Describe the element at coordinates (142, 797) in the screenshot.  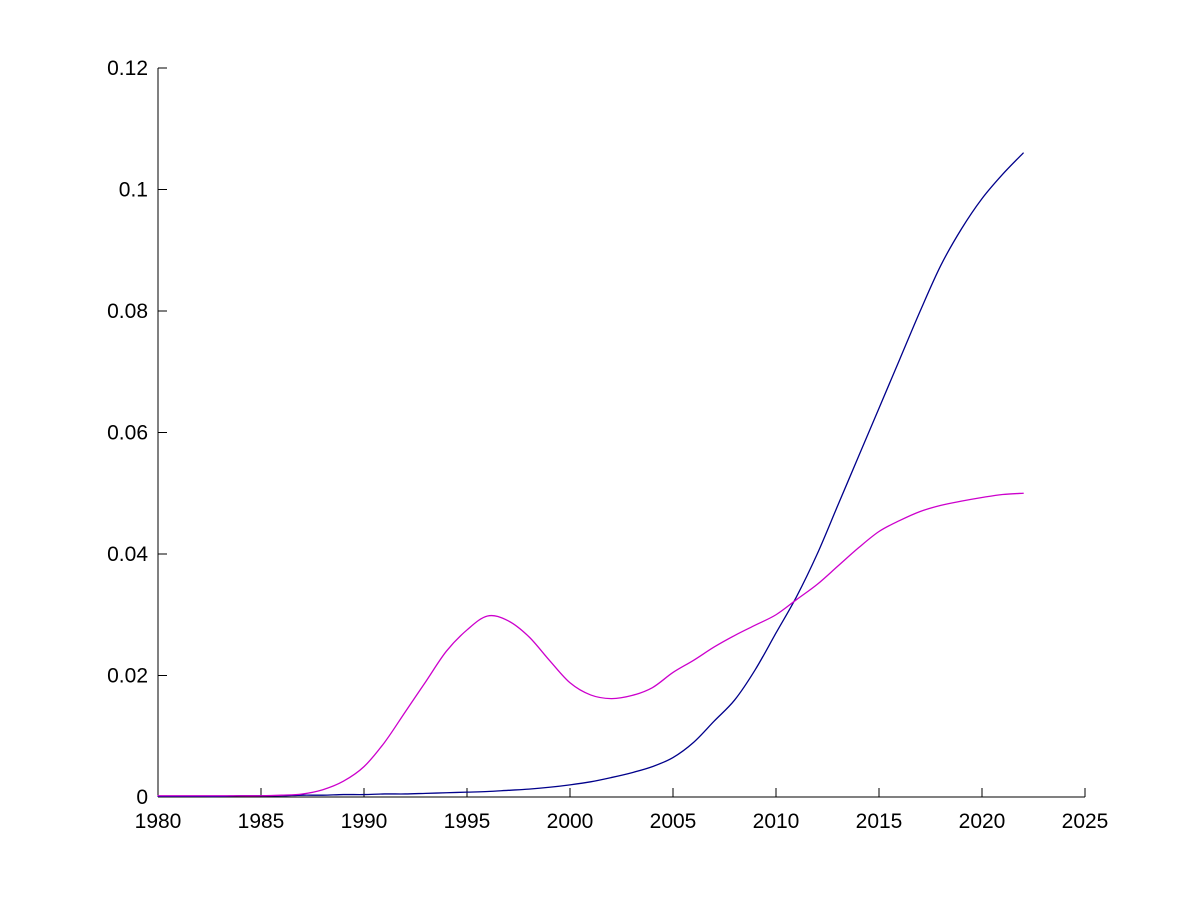
I see `y-tick-label: 0` at that location.